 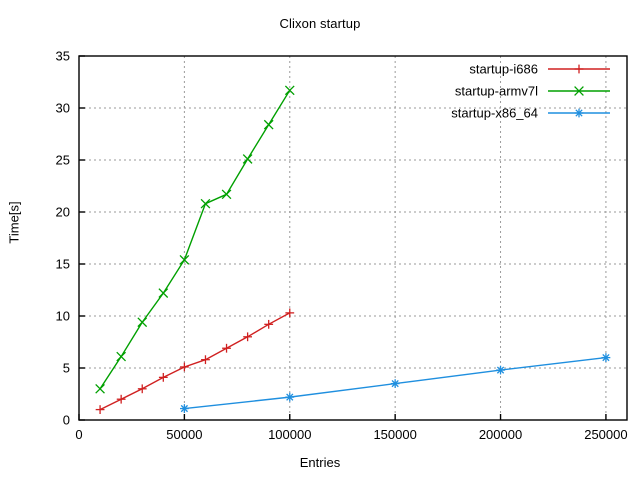 What do you see at coordinates (63, 160) in the screenshot?
I see `y-tick-label: 25` at bounding box center [63, 160].